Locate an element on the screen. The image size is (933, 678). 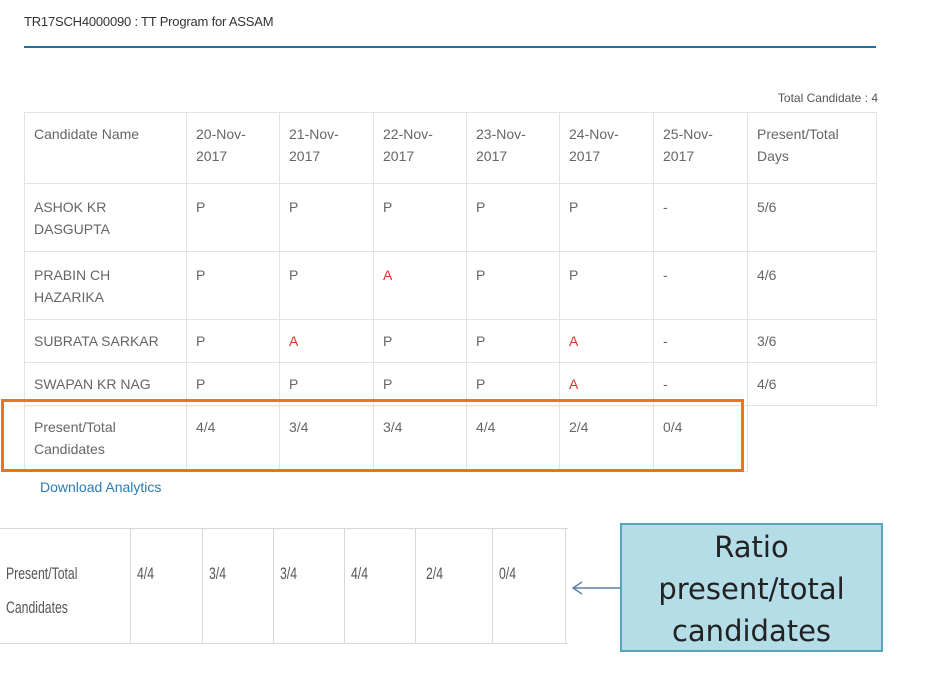
totals-cell: 2/4 is located at coordinates (606, 438).